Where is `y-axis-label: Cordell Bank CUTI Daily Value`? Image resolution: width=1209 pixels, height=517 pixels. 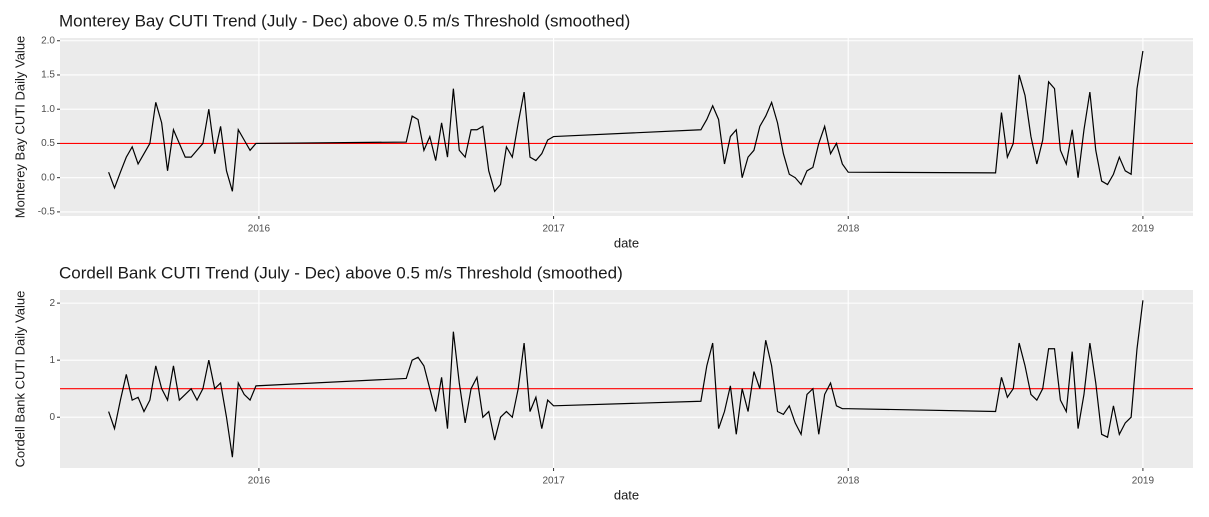
y-axis-label: Cordell Bank CUTI Daily Value is located at coordinates (19, 379).